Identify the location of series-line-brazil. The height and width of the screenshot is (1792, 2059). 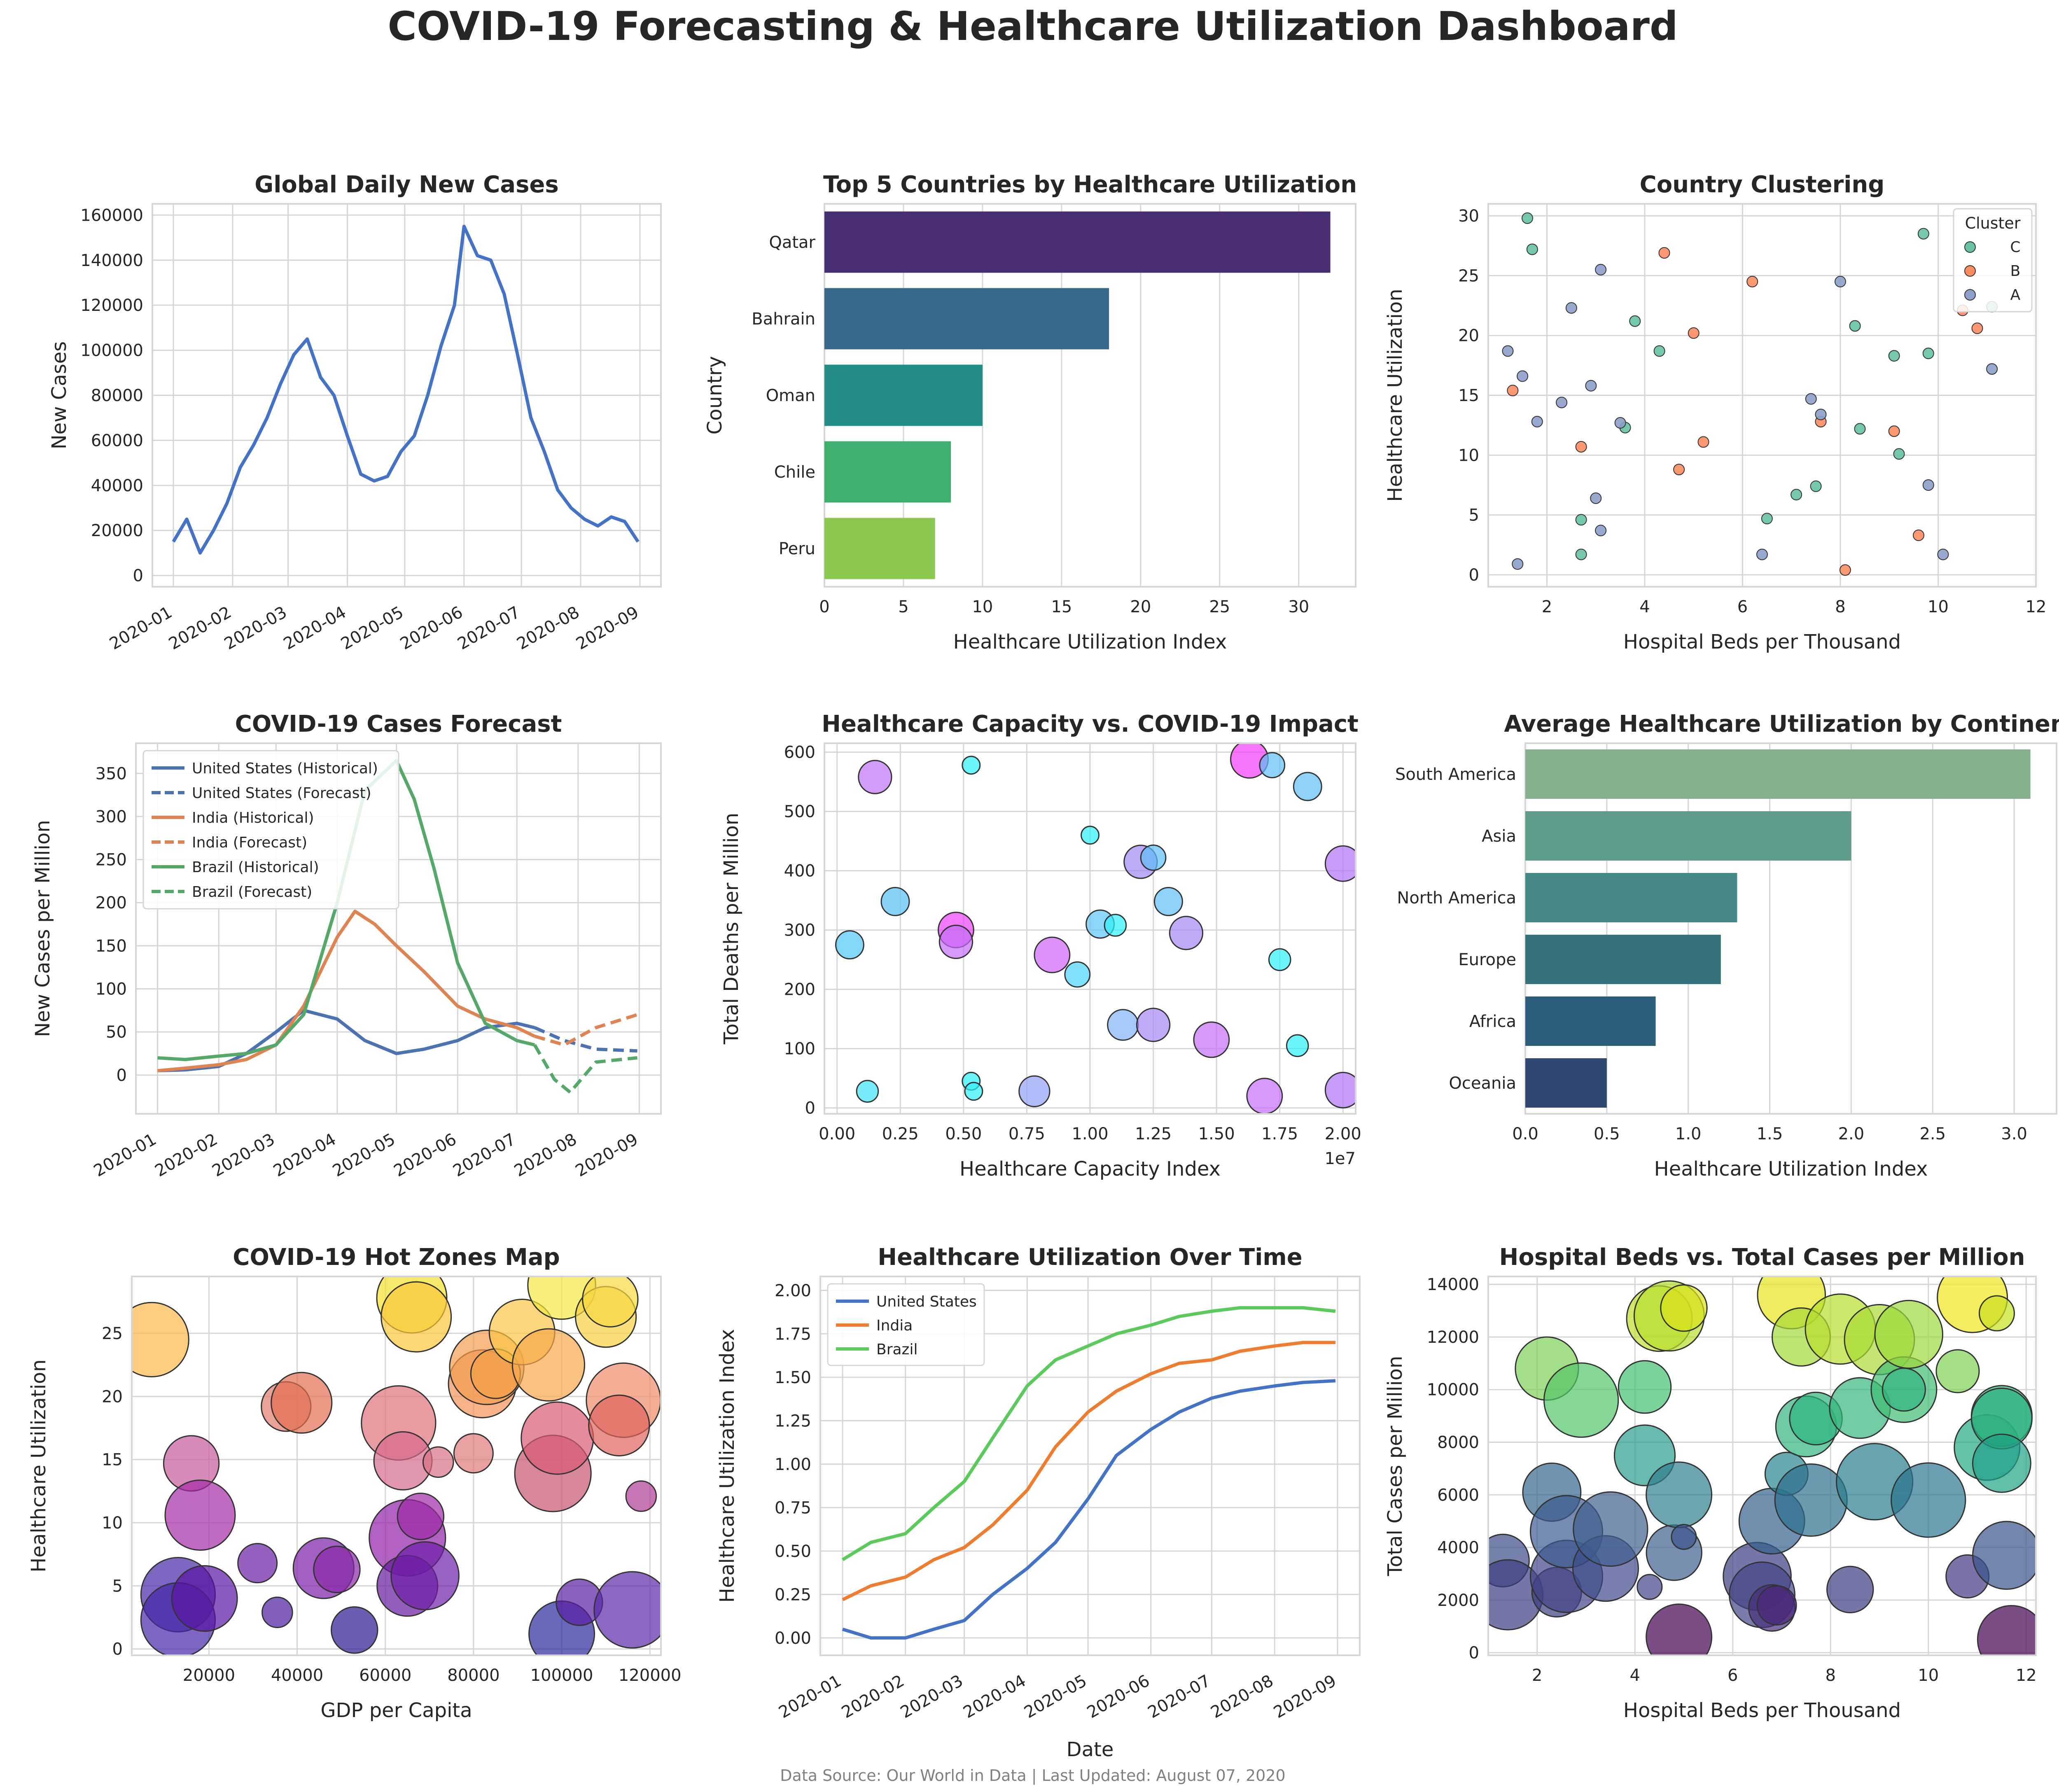
(1089, 1433).